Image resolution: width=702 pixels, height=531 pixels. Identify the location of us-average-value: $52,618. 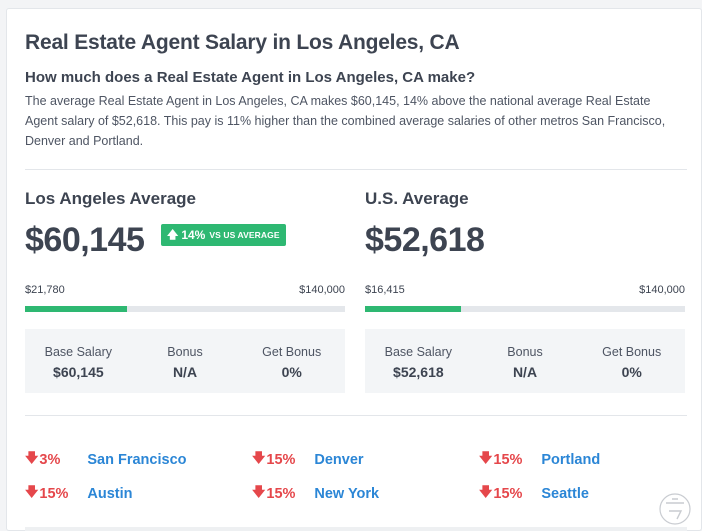
(425, 240).